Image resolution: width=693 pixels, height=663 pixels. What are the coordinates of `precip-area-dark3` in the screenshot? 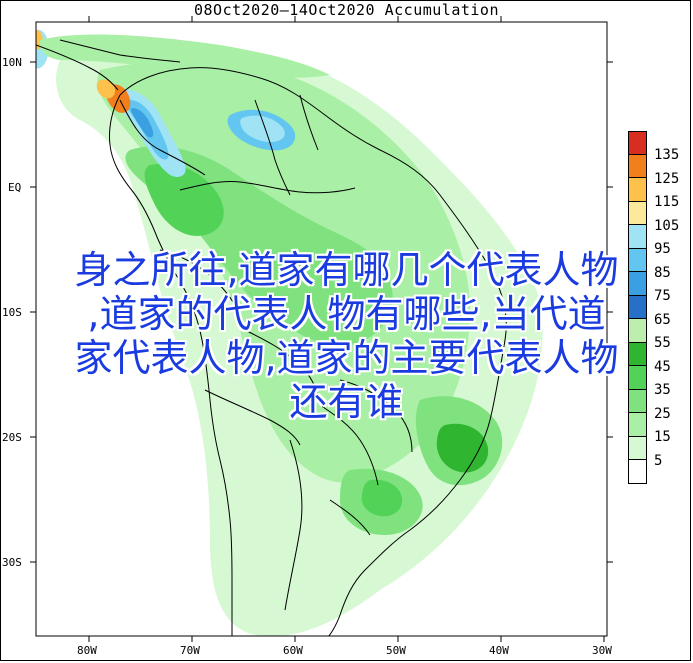 It's located at (382, 498).